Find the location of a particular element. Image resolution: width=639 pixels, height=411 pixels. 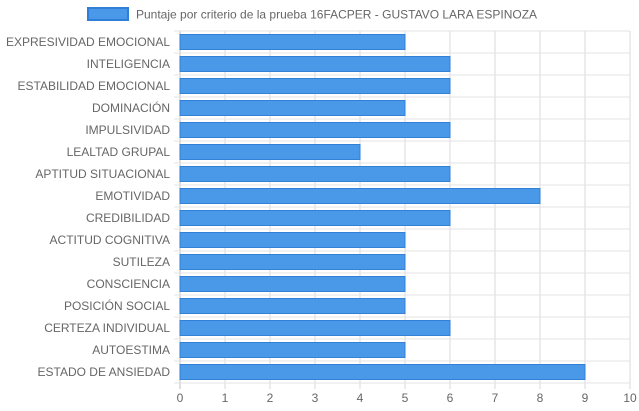

x-tick-label: 3 is located at coordinates (315, 398).